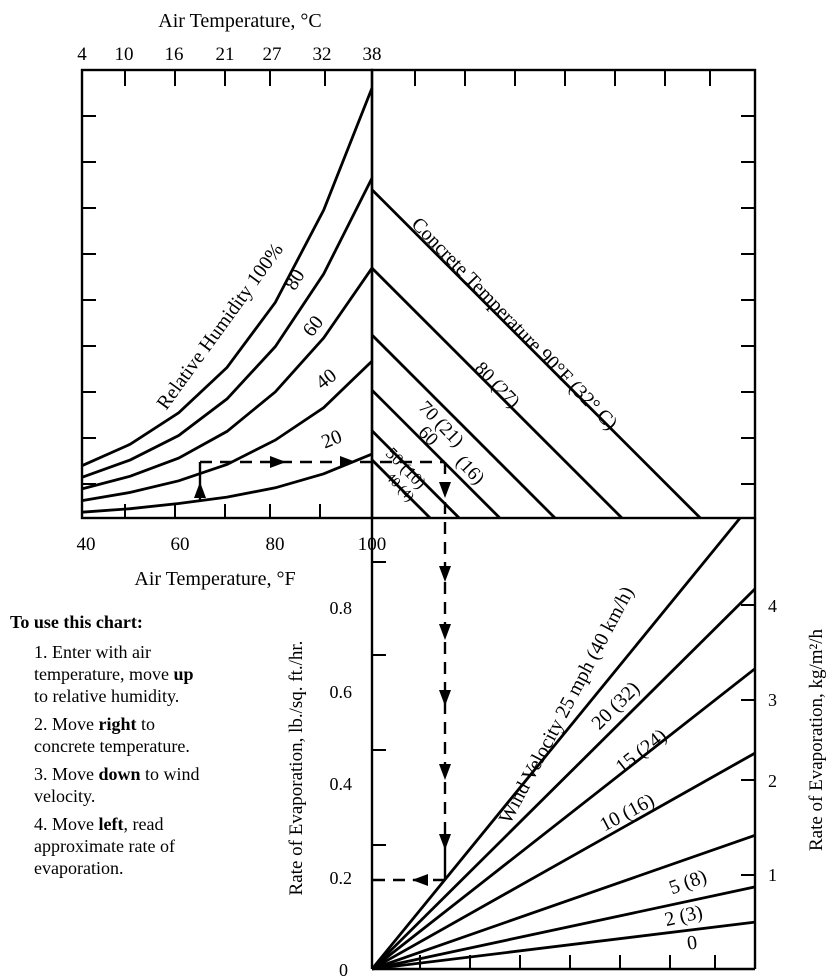 Image resolution: width=830 pixels, height=978 pixels. I want to click on step-direction: left, so click(111, 824).